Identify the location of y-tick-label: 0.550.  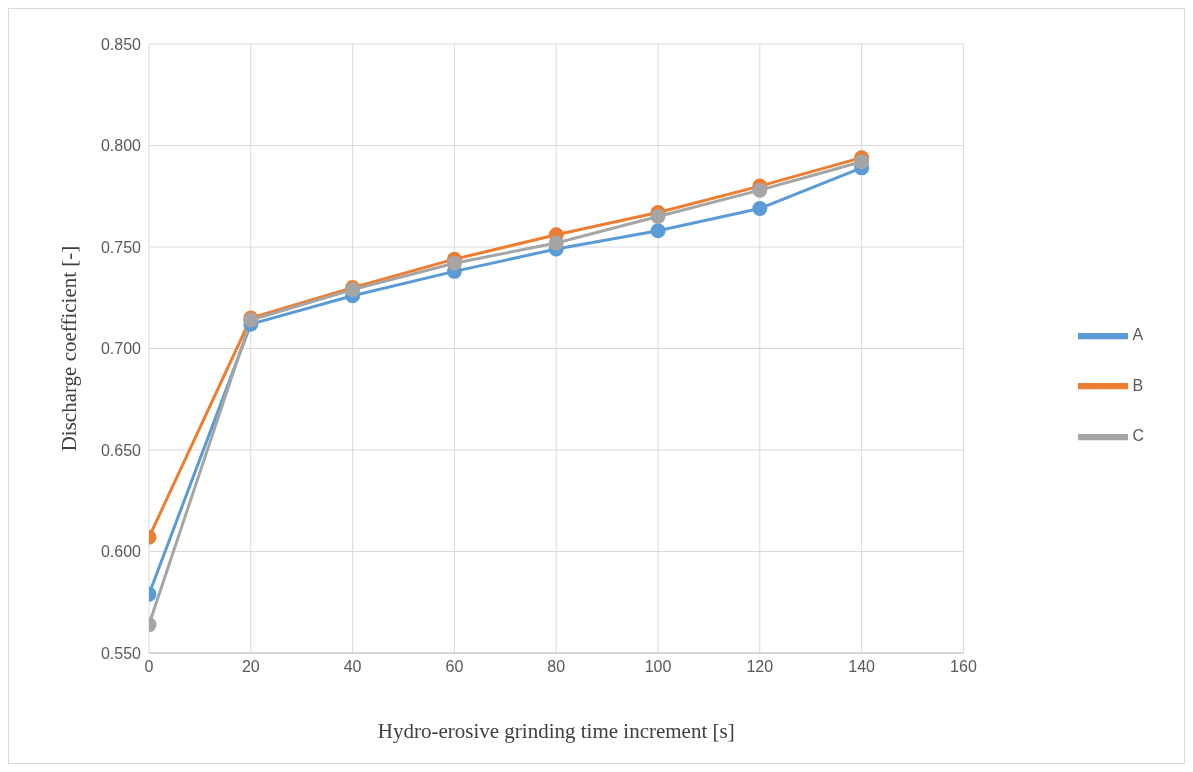
(121, 653).